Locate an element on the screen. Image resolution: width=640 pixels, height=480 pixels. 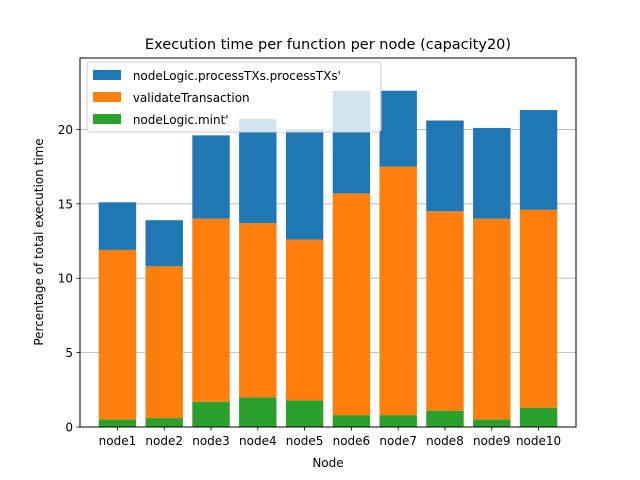
x-tick-label: node9 is located at coordinates (492, 441).